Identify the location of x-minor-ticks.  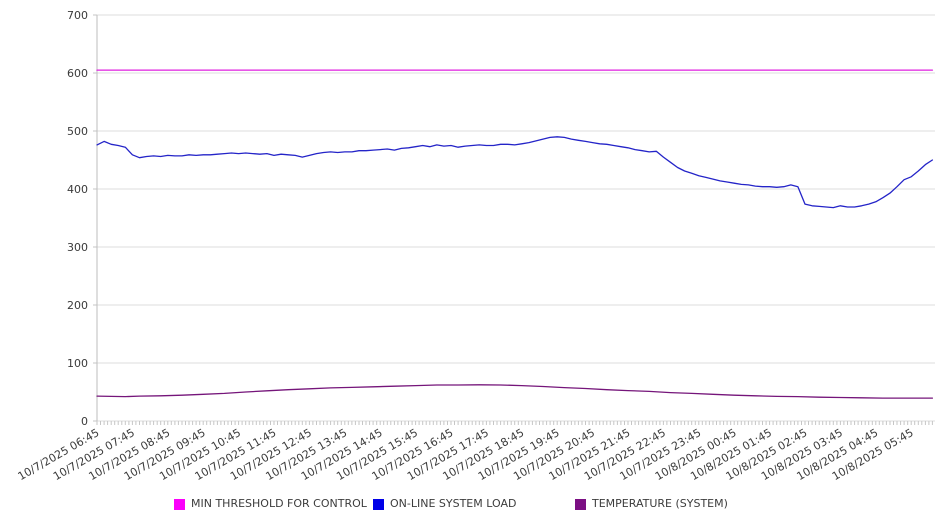
(514, 423).